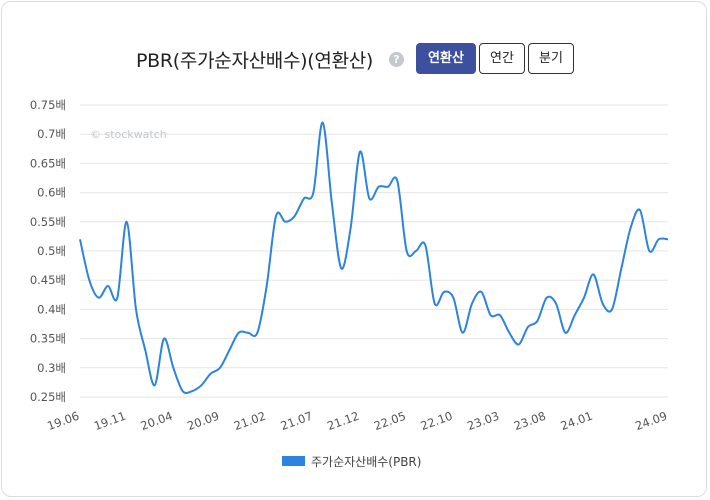  Describe the element at coordinates (48, 163) in the screenshot. I see `y-tick-label: 0.65배` at that location.